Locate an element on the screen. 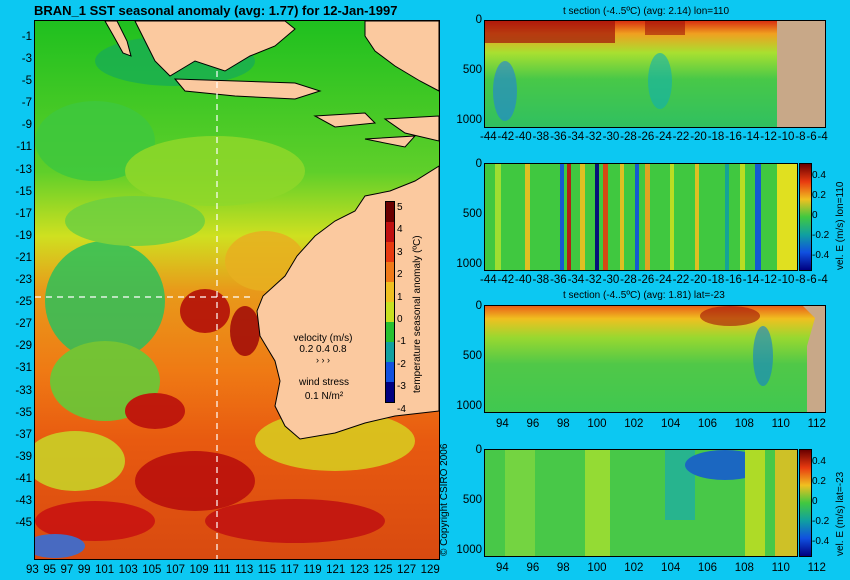 Image resolution: width=850 pixels, height=580 pixels. velocity-legend: velocity (m/s) 0.2 0.4 0.8 › › › is located at coordinates (323, 349).